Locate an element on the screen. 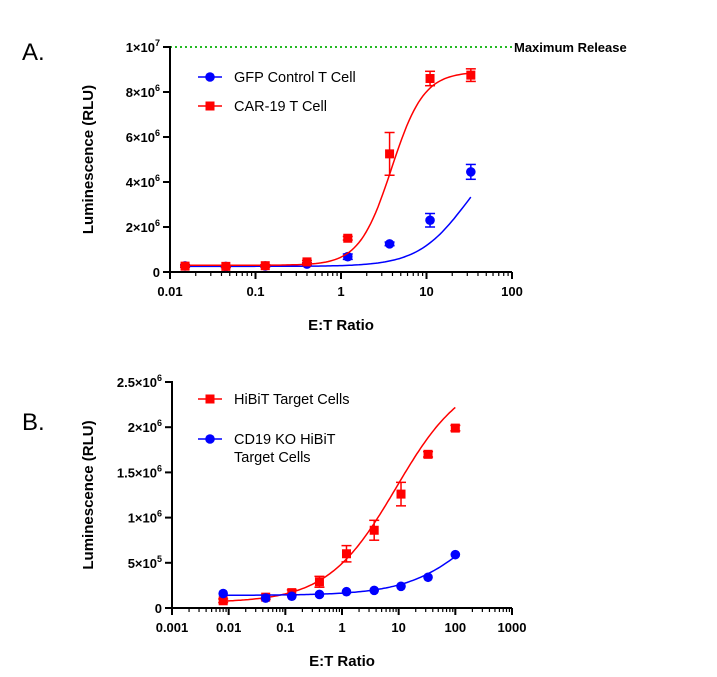 Image resolution: width=717 pixels, height=677 pixels. y-tick-label: 8×10⁶ is located at coordinates (143, 91).